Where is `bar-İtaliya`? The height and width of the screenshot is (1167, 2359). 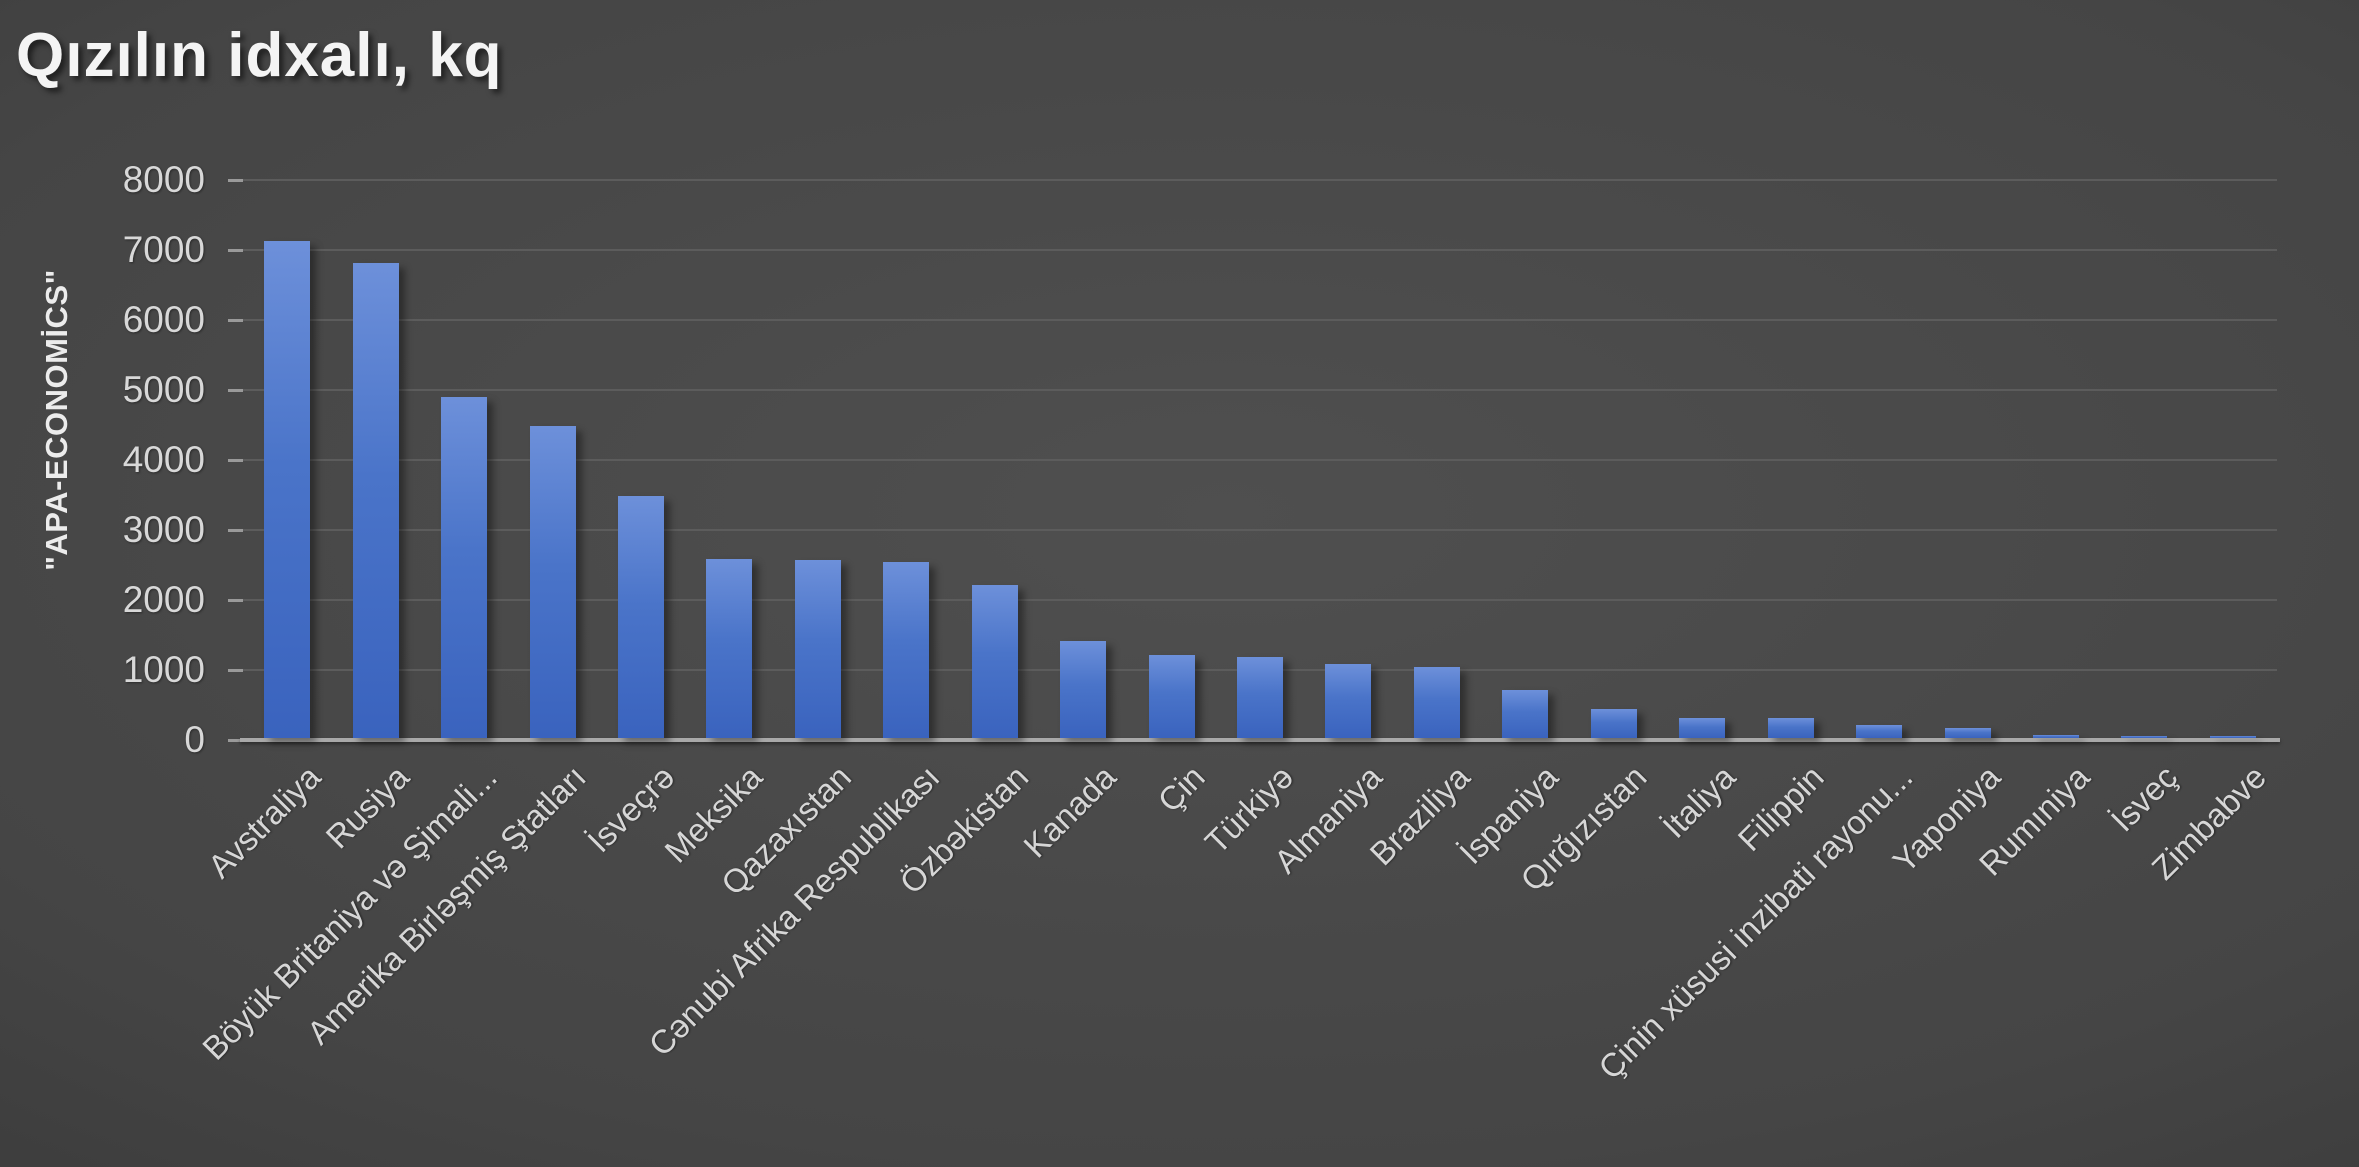 bar-İtaliya is located at coordinates (1702, 727).